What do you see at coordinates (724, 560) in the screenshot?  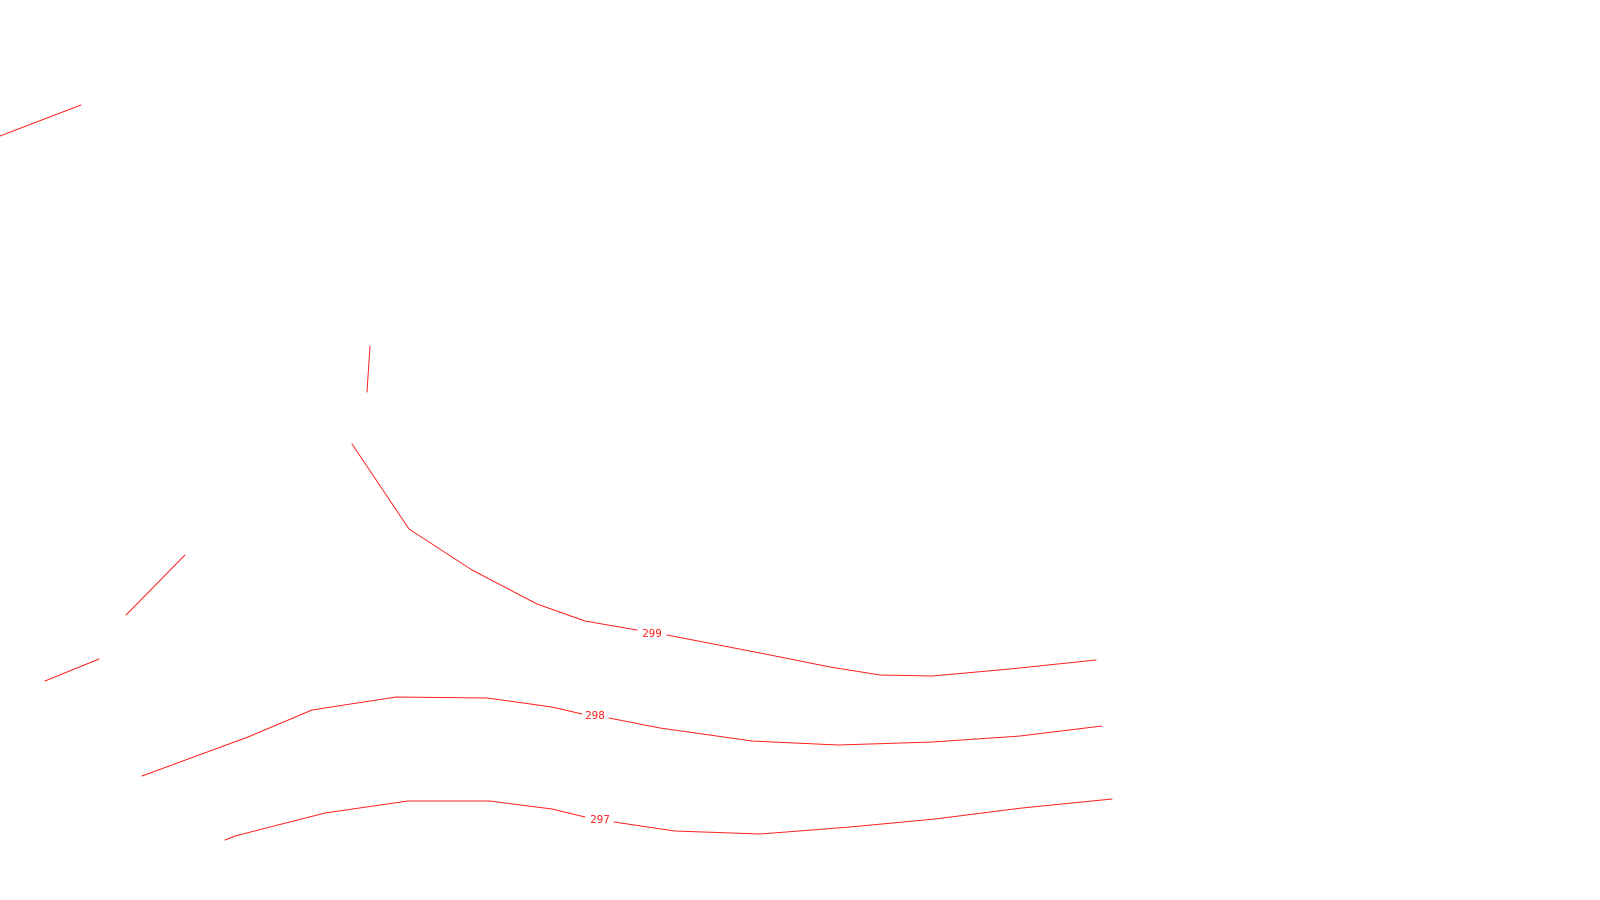 I see `contour-299: 299` at bounding box center [724, 560].